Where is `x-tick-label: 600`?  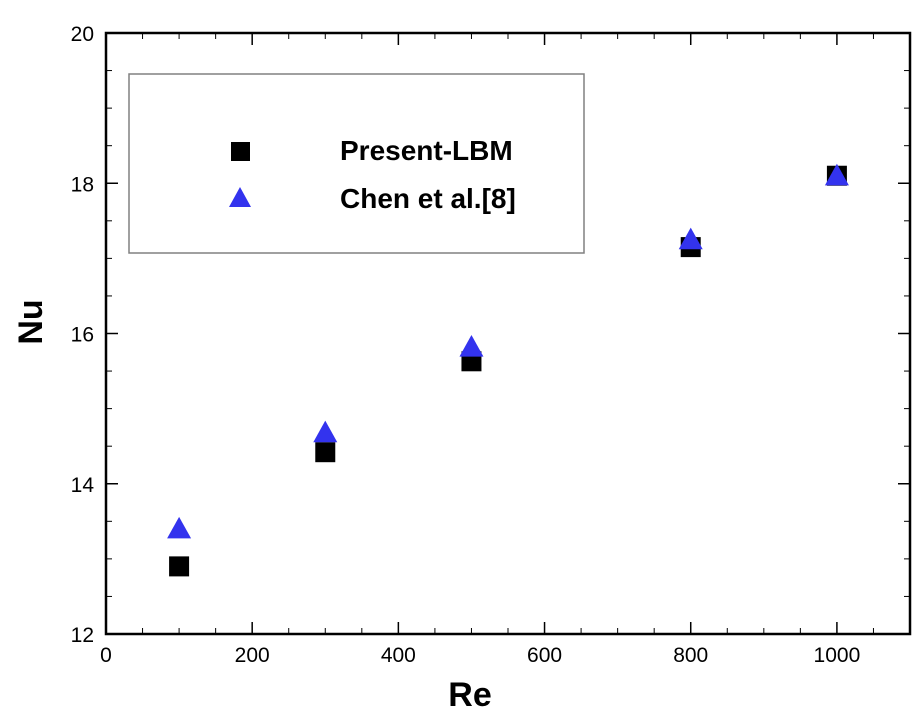 x-tick-label: 600 is located at coordinates (544, 655).